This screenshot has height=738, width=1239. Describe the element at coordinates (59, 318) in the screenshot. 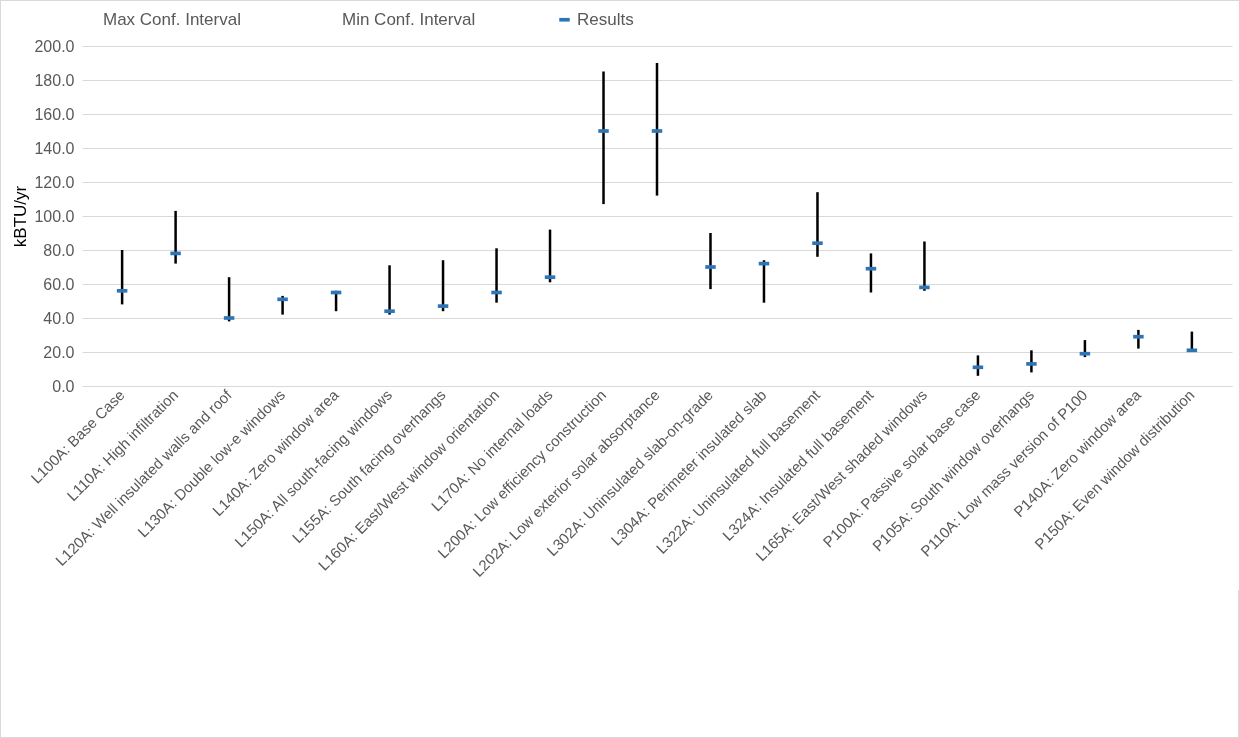

I see `y-tick-label: 40.0` at that location.